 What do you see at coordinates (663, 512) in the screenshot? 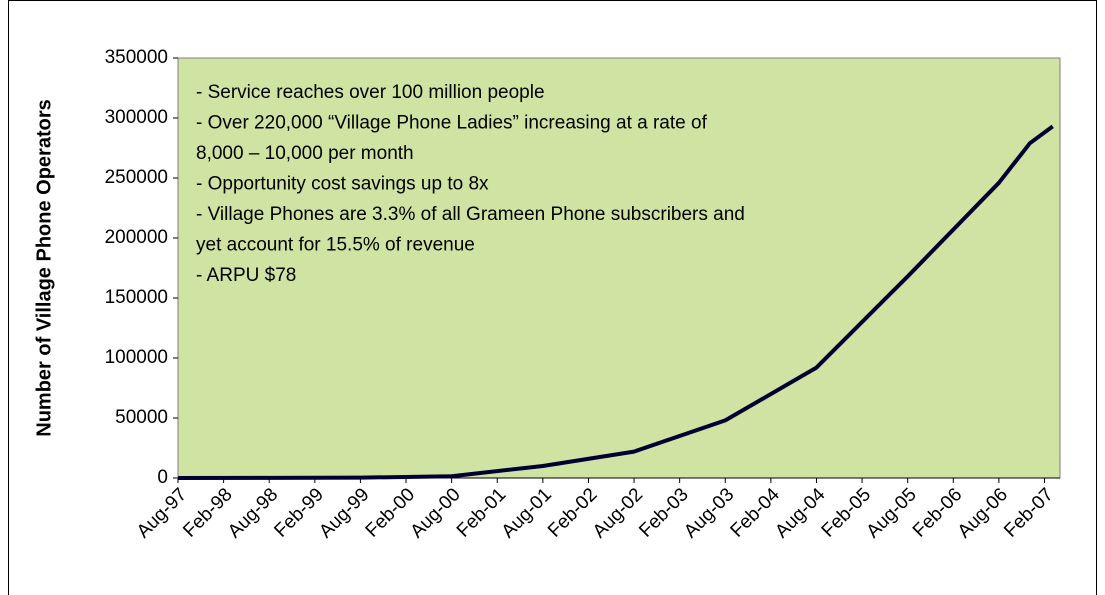
I see `x-tick-label: Feb-03` at bounding box center [663, 512].